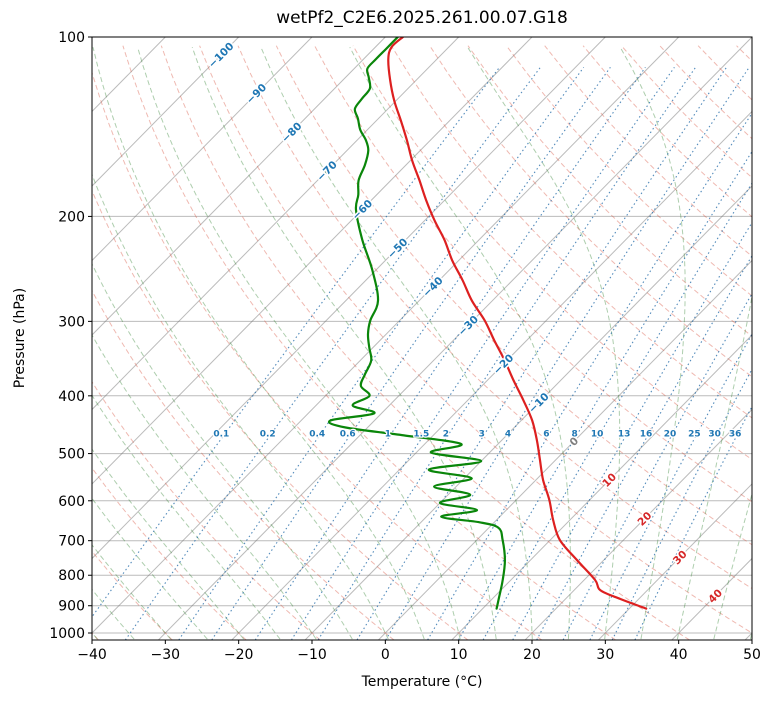  Describe the element at coordinates (421, 435) in the screenshot. I see `mixing-ratio-label: 1.5` at that location.